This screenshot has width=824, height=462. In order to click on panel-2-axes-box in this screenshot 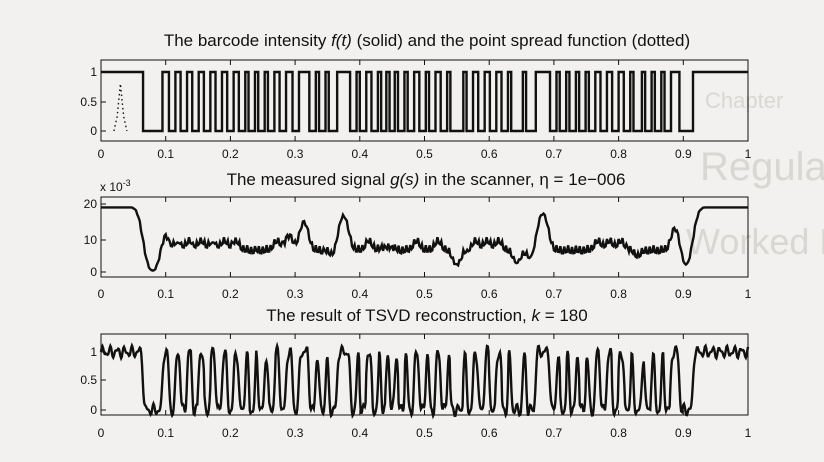, I will do `click(424, 237)`.